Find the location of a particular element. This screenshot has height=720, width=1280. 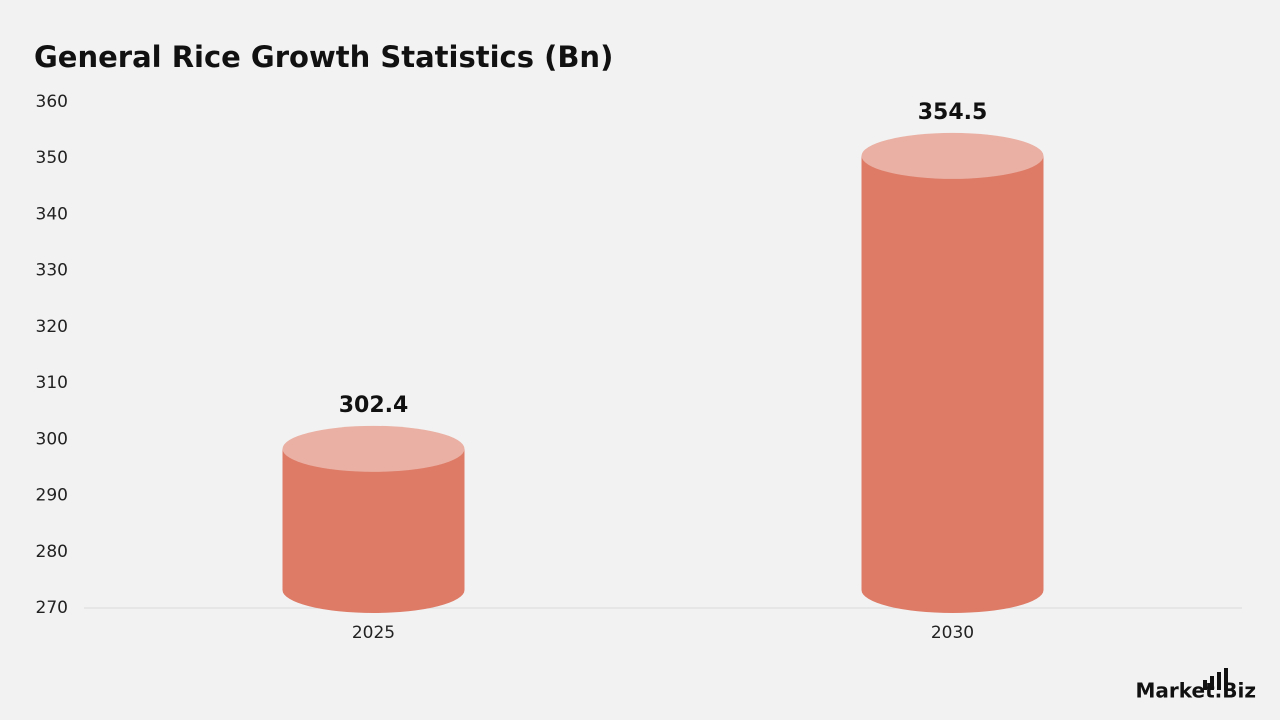

chart-title: General Rice Growth Statistics (Bn) is located at coordinates (323, 57).